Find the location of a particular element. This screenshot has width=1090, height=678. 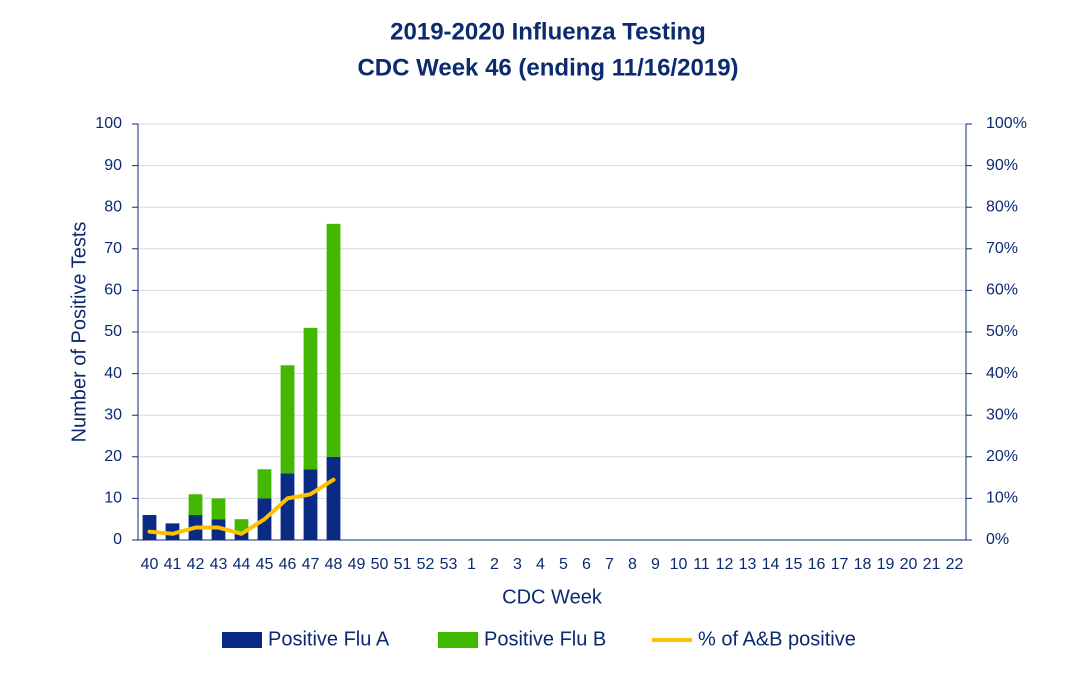

y-tick-label: 80 is located at coordinates (113, 206).